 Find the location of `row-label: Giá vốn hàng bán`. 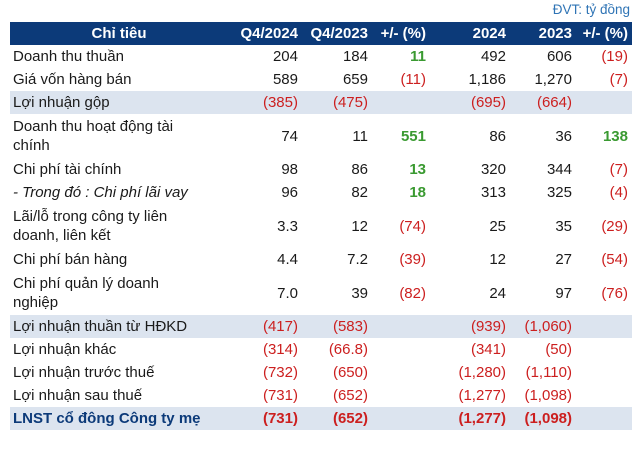

row-label: Giá vốn hàng bán is located at coordinates (72, 79).